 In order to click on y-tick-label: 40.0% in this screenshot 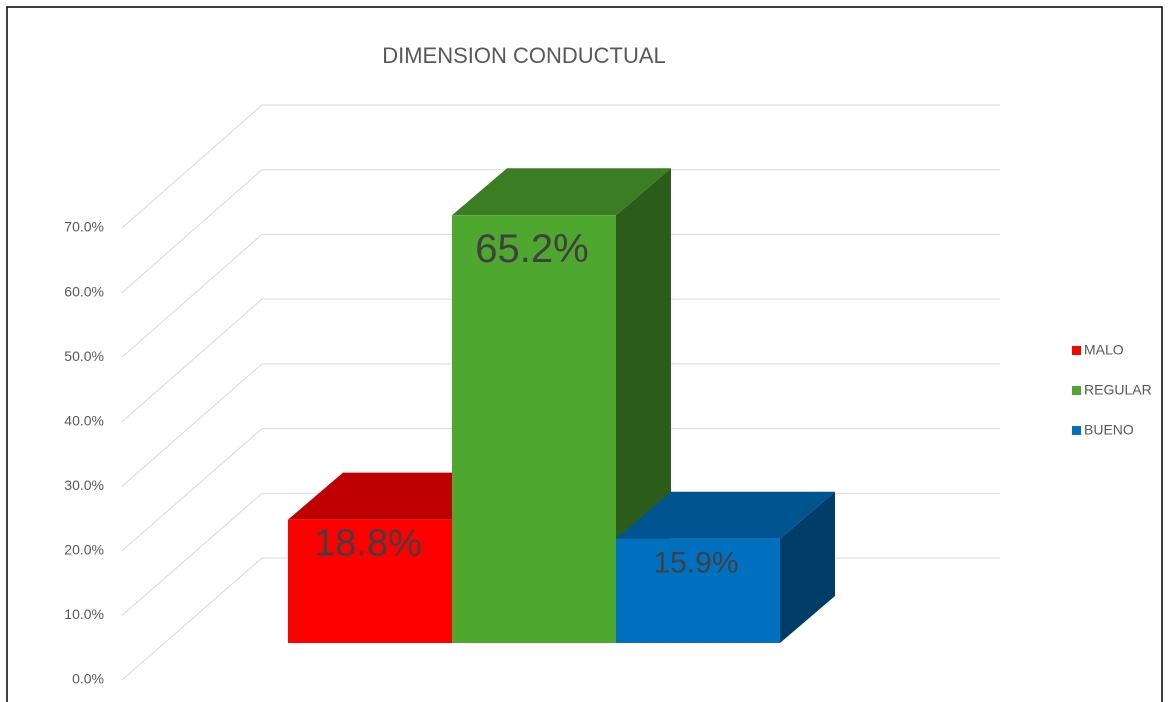, I will do `click(84, 420)`.